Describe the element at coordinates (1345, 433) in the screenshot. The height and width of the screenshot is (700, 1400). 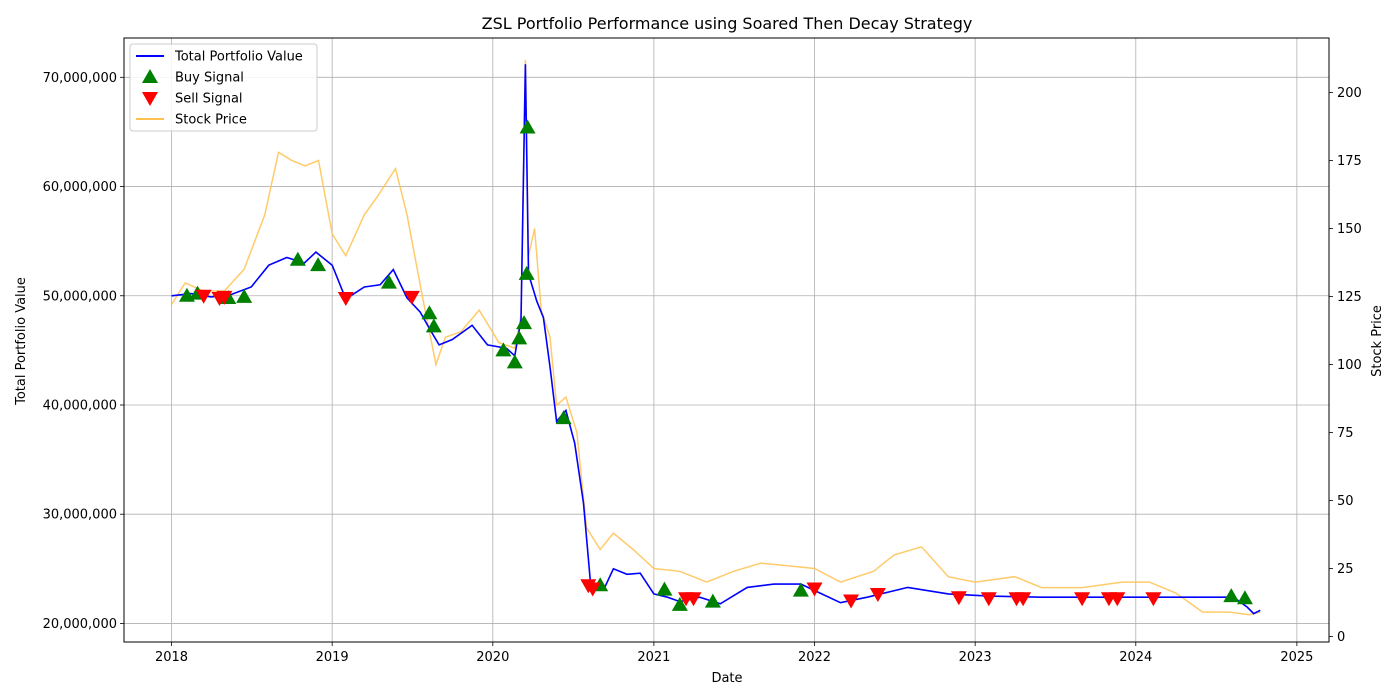
I see `y-right-tick-label: 75` at that location.